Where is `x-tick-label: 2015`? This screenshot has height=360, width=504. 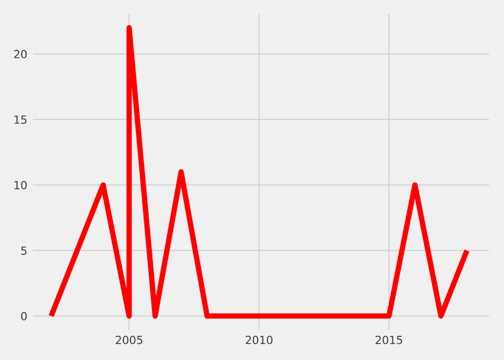 x-tick-label: 2015 is located at coordinates (389, 340).